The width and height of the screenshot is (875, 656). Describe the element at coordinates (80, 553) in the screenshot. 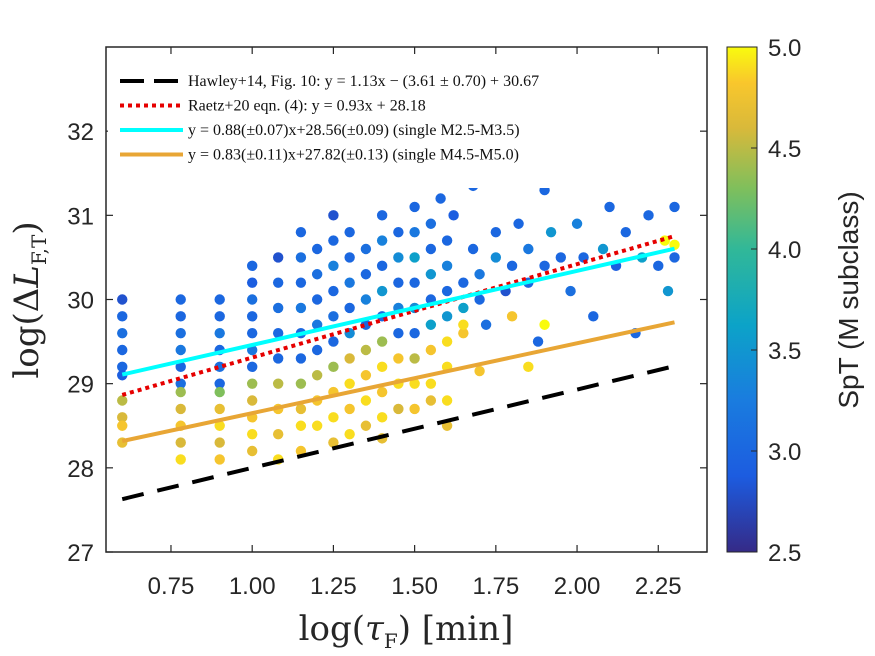

I see `y-tick-label: 27` at that location.